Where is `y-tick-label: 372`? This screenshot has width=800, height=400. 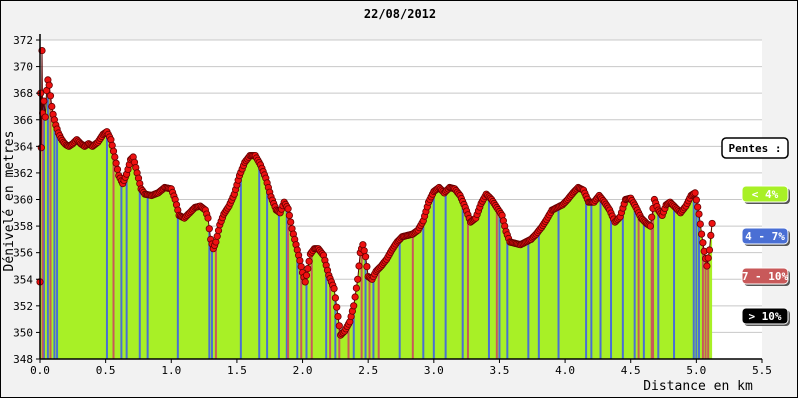 y-tick-label: 372 is located at coordinates (23, 40).